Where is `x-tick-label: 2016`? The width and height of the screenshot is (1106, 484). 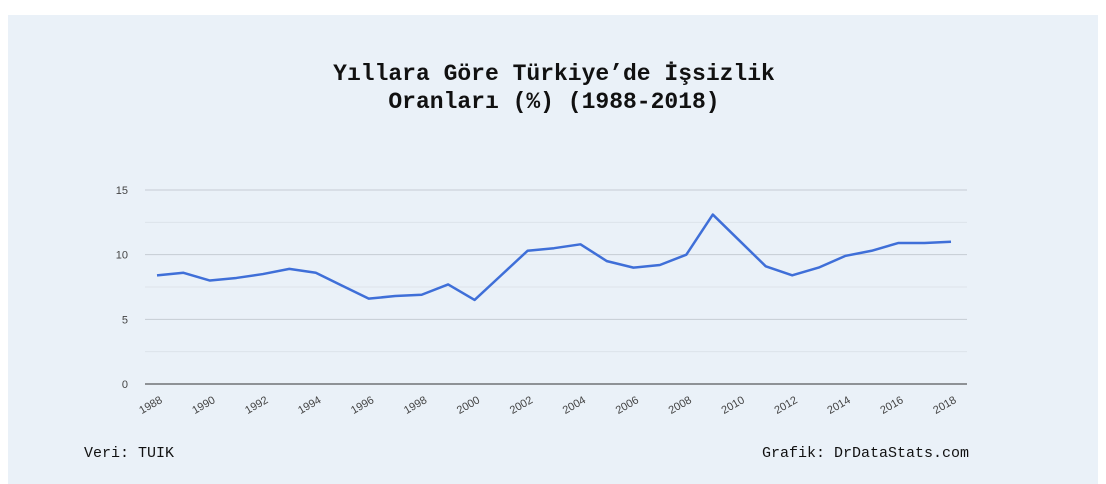
x-tick-label: 2016 is located at coordinates (891, 405).